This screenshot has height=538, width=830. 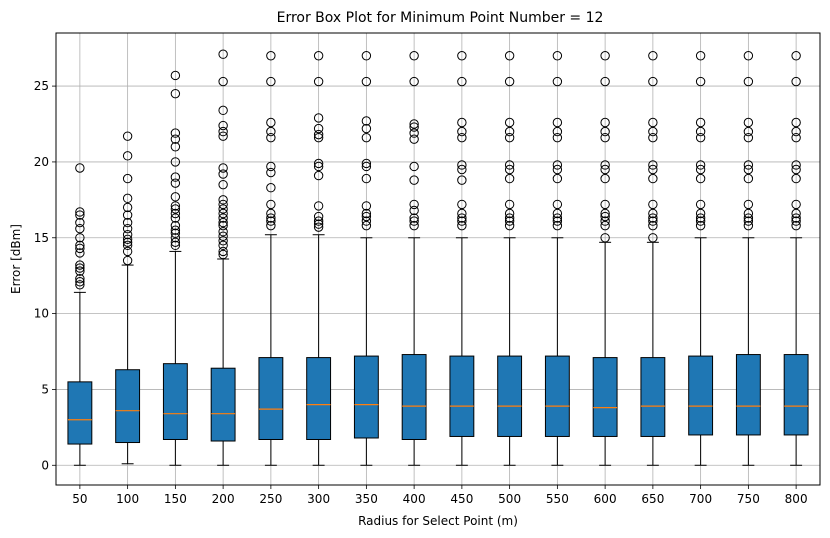 What do you see at coordinates (16, 259) in the screenshot?
I see `y-axis-title: Error [dBm]` at bounding box center [16, 259].